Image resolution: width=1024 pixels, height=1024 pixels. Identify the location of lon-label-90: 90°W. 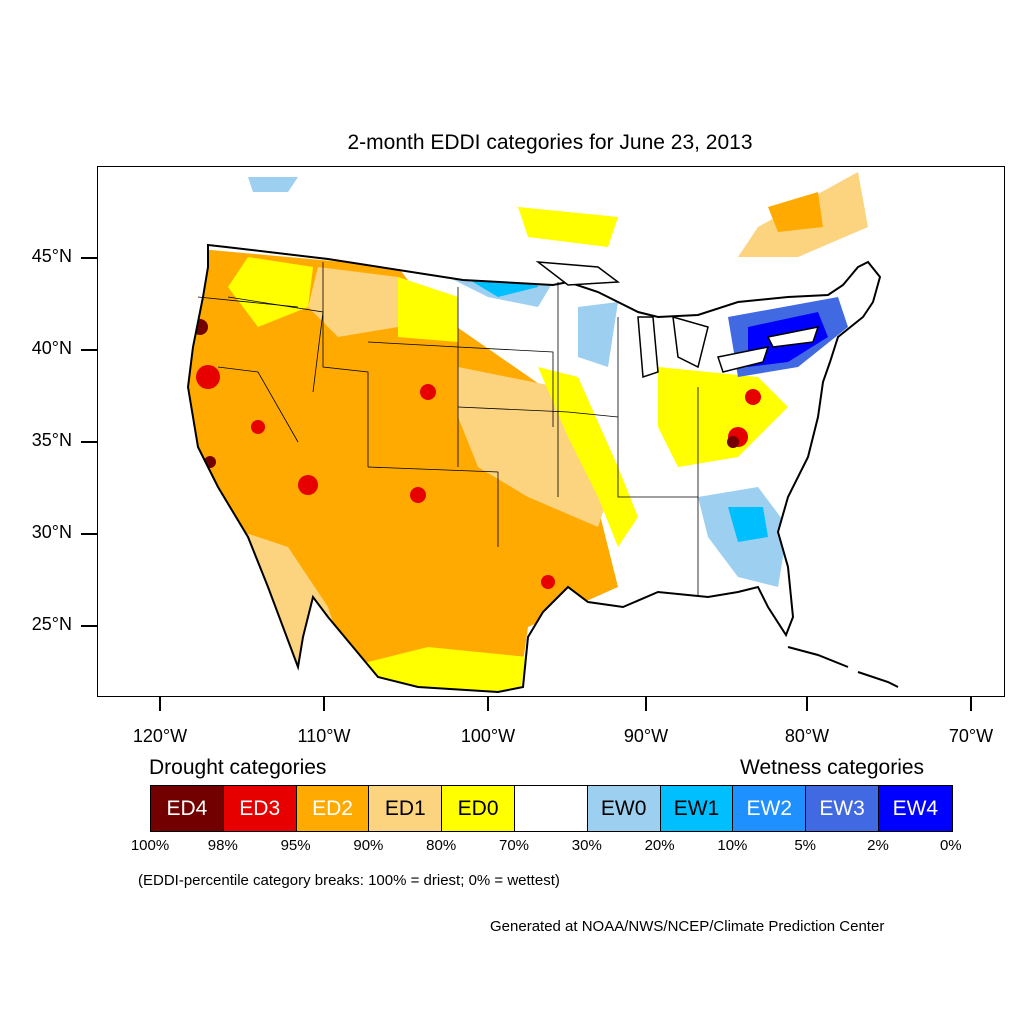
(646, 736).